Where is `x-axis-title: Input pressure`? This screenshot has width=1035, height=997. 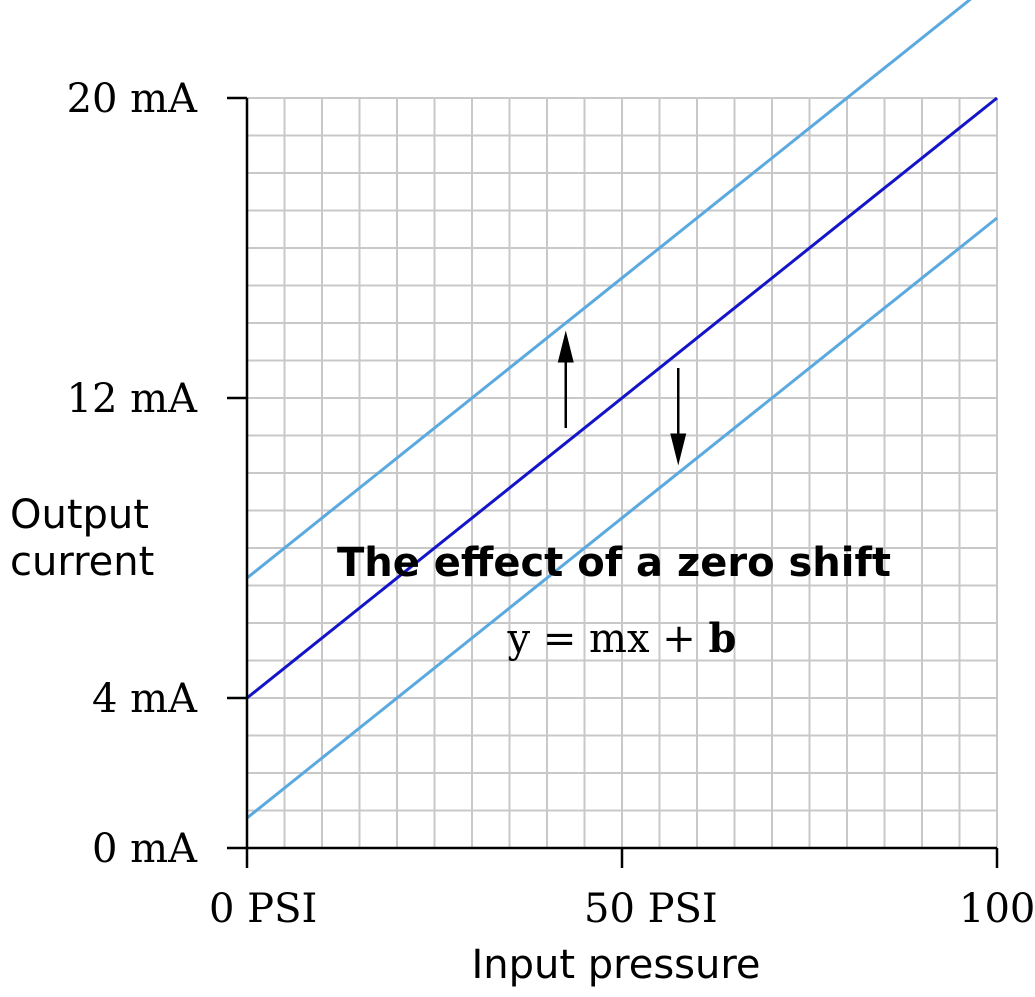 x-axis-title: Input pressure is located at coordinates (615, 965).